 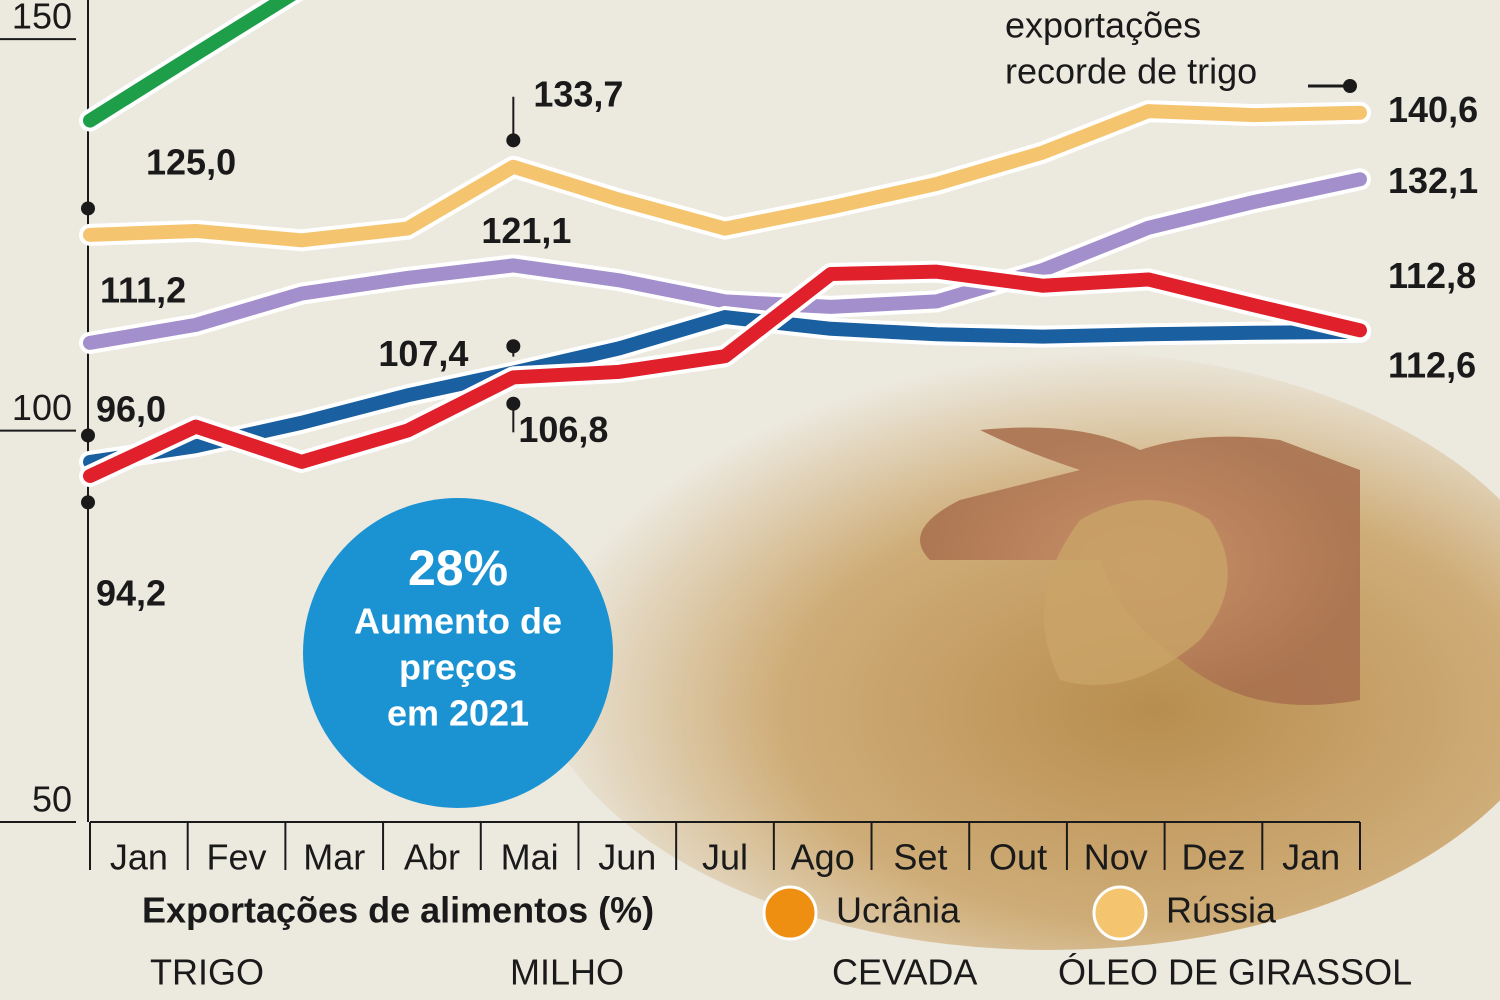 I want to click on callout-circle, so click(x=458, y=653).